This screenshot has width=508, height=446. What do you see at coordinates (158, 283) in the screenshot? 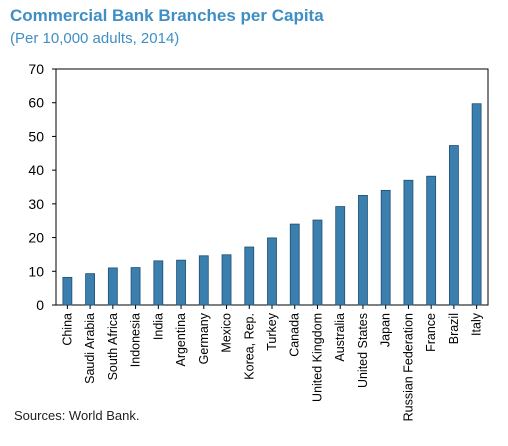
I see `bar-india` at bounding box center [158, 283].